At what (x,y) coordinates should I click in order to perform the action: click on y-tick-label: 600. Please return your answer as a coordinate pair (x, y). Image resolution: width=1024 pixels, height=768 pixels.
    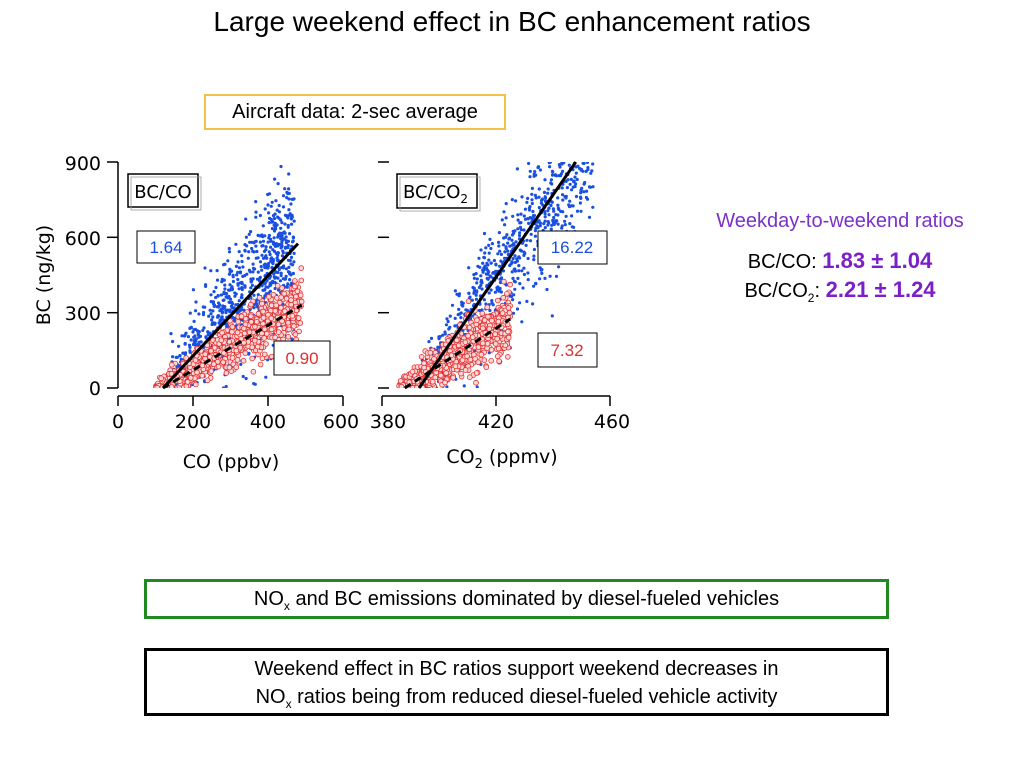
    Looking at the image, I should click on (83, 239).